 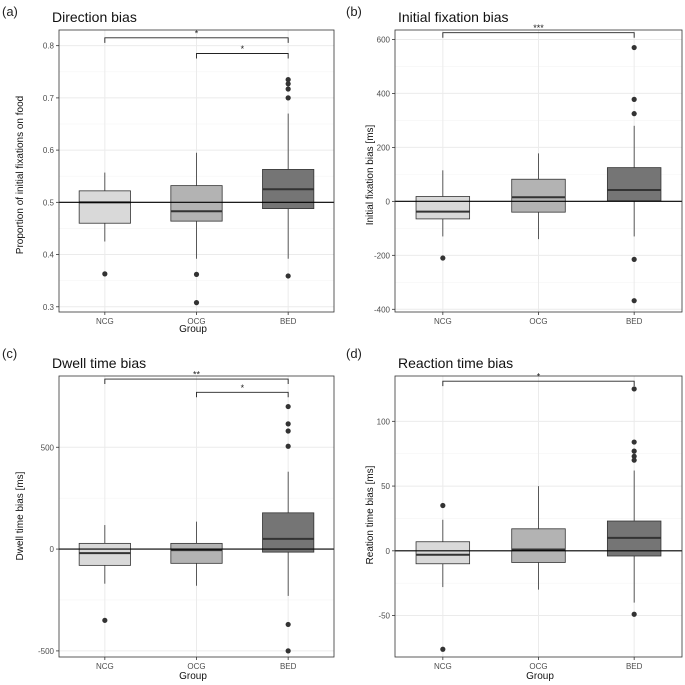 What do you see at coordinates (49, 98) in the screenshot?
I see `panel-a-ytick-label: 0.7` at bounding box center [49, 98].